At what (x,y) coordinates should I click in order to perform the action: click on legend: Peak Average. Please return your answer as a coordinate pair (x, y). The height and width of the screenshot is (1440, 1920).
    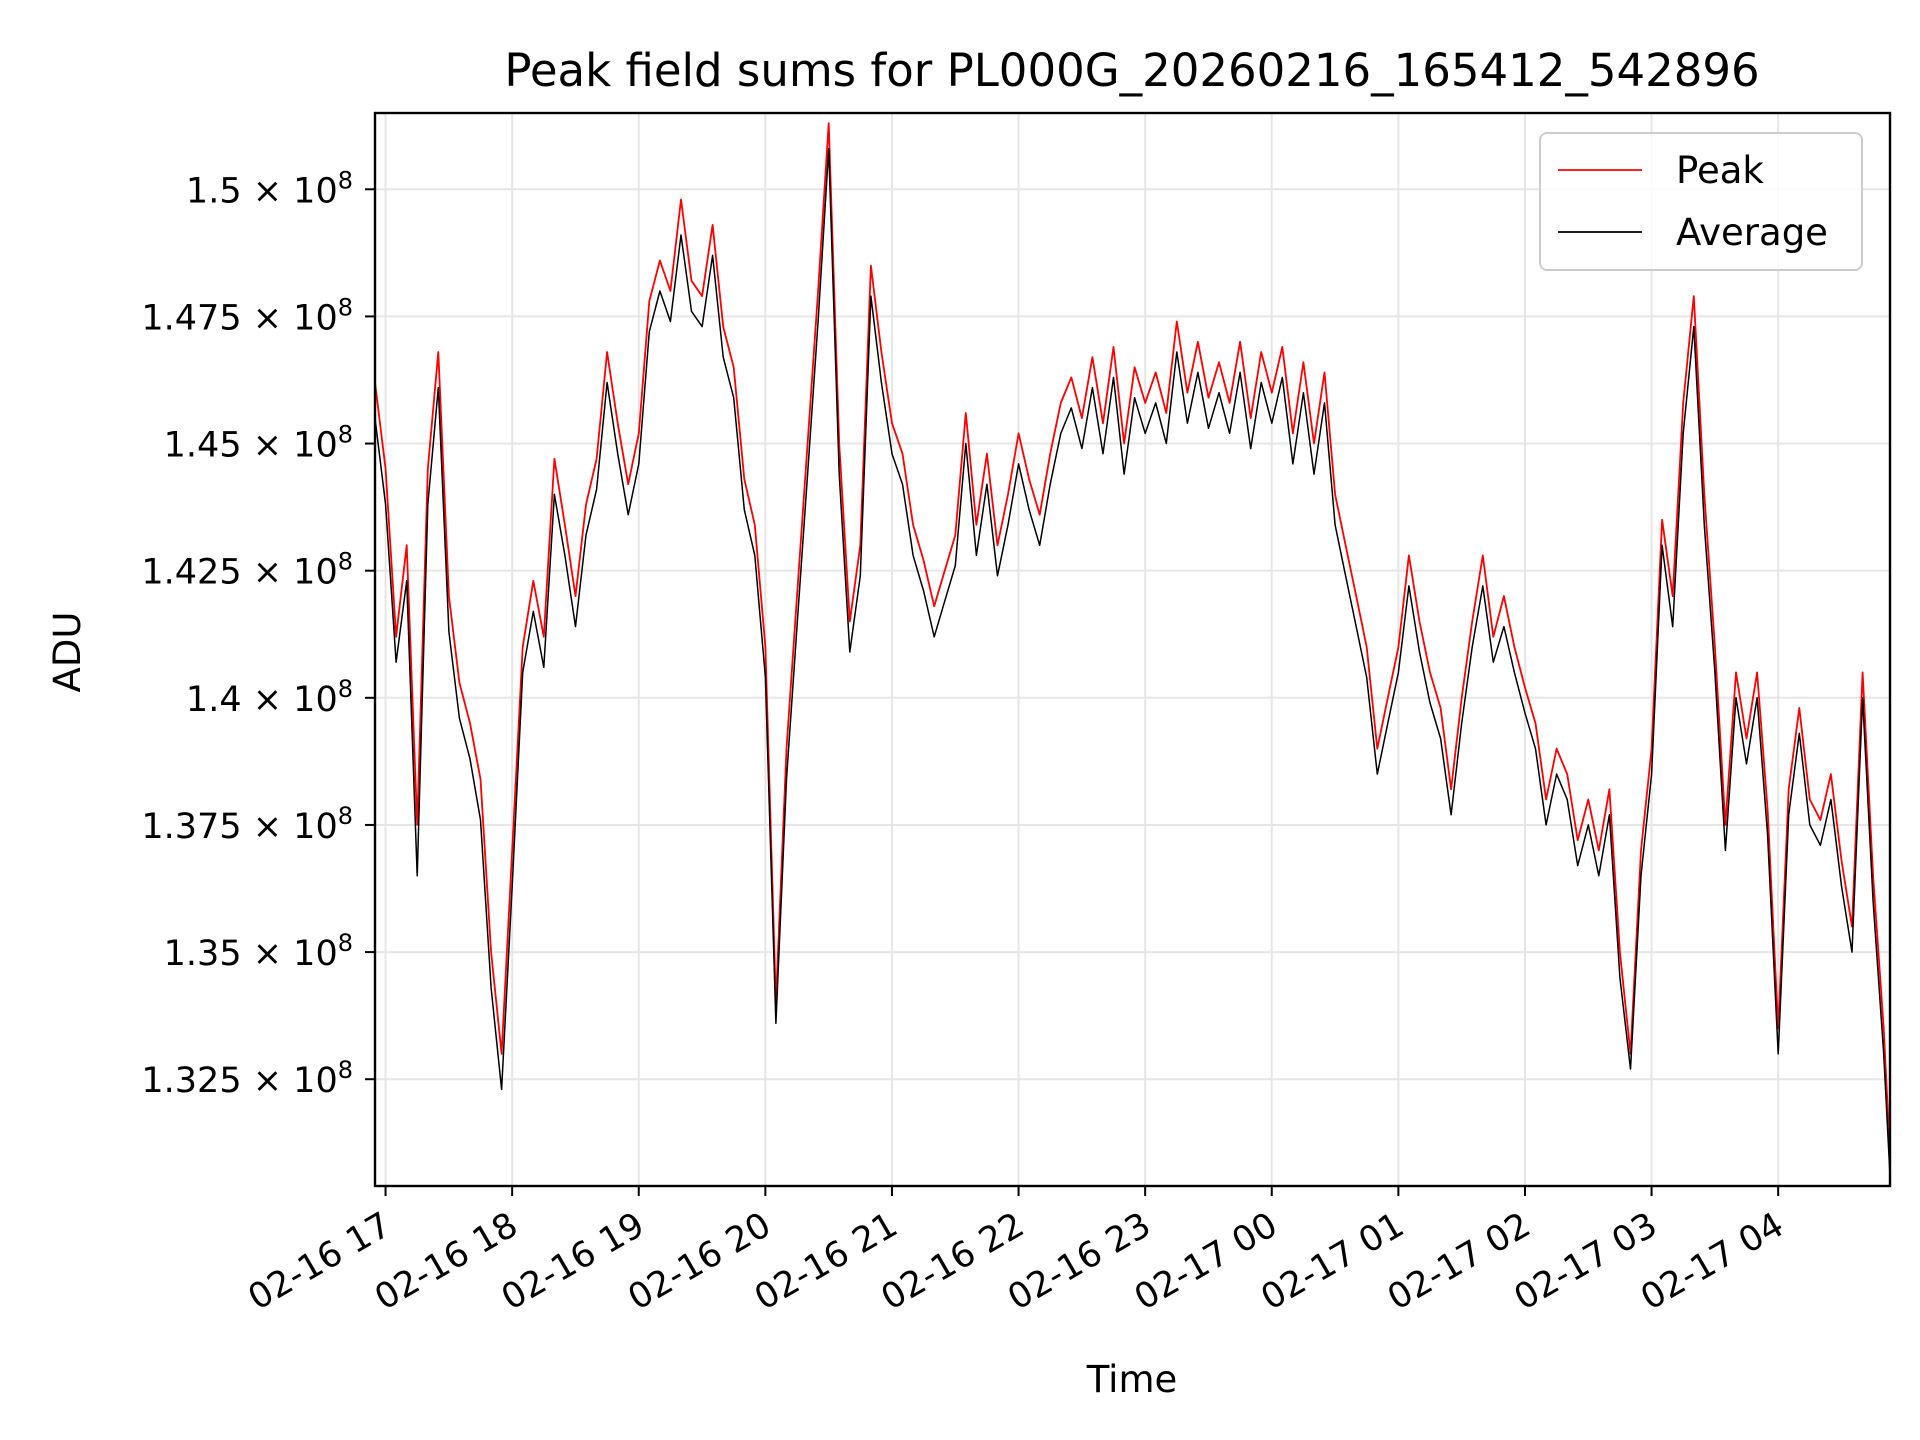
    Looking at the image, I should click on (1701, 201).